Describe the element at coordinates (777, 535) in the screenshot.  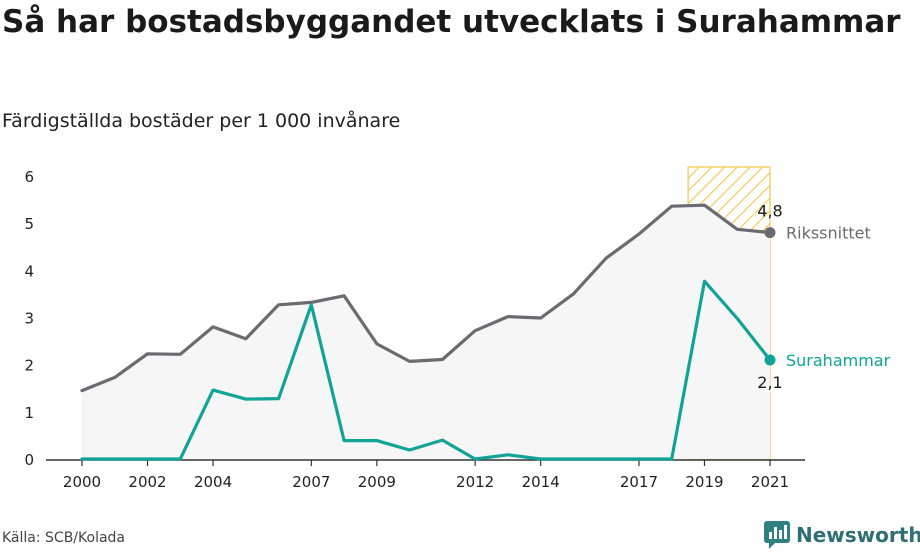
I see `newsworthy-logo-icon` at that location.